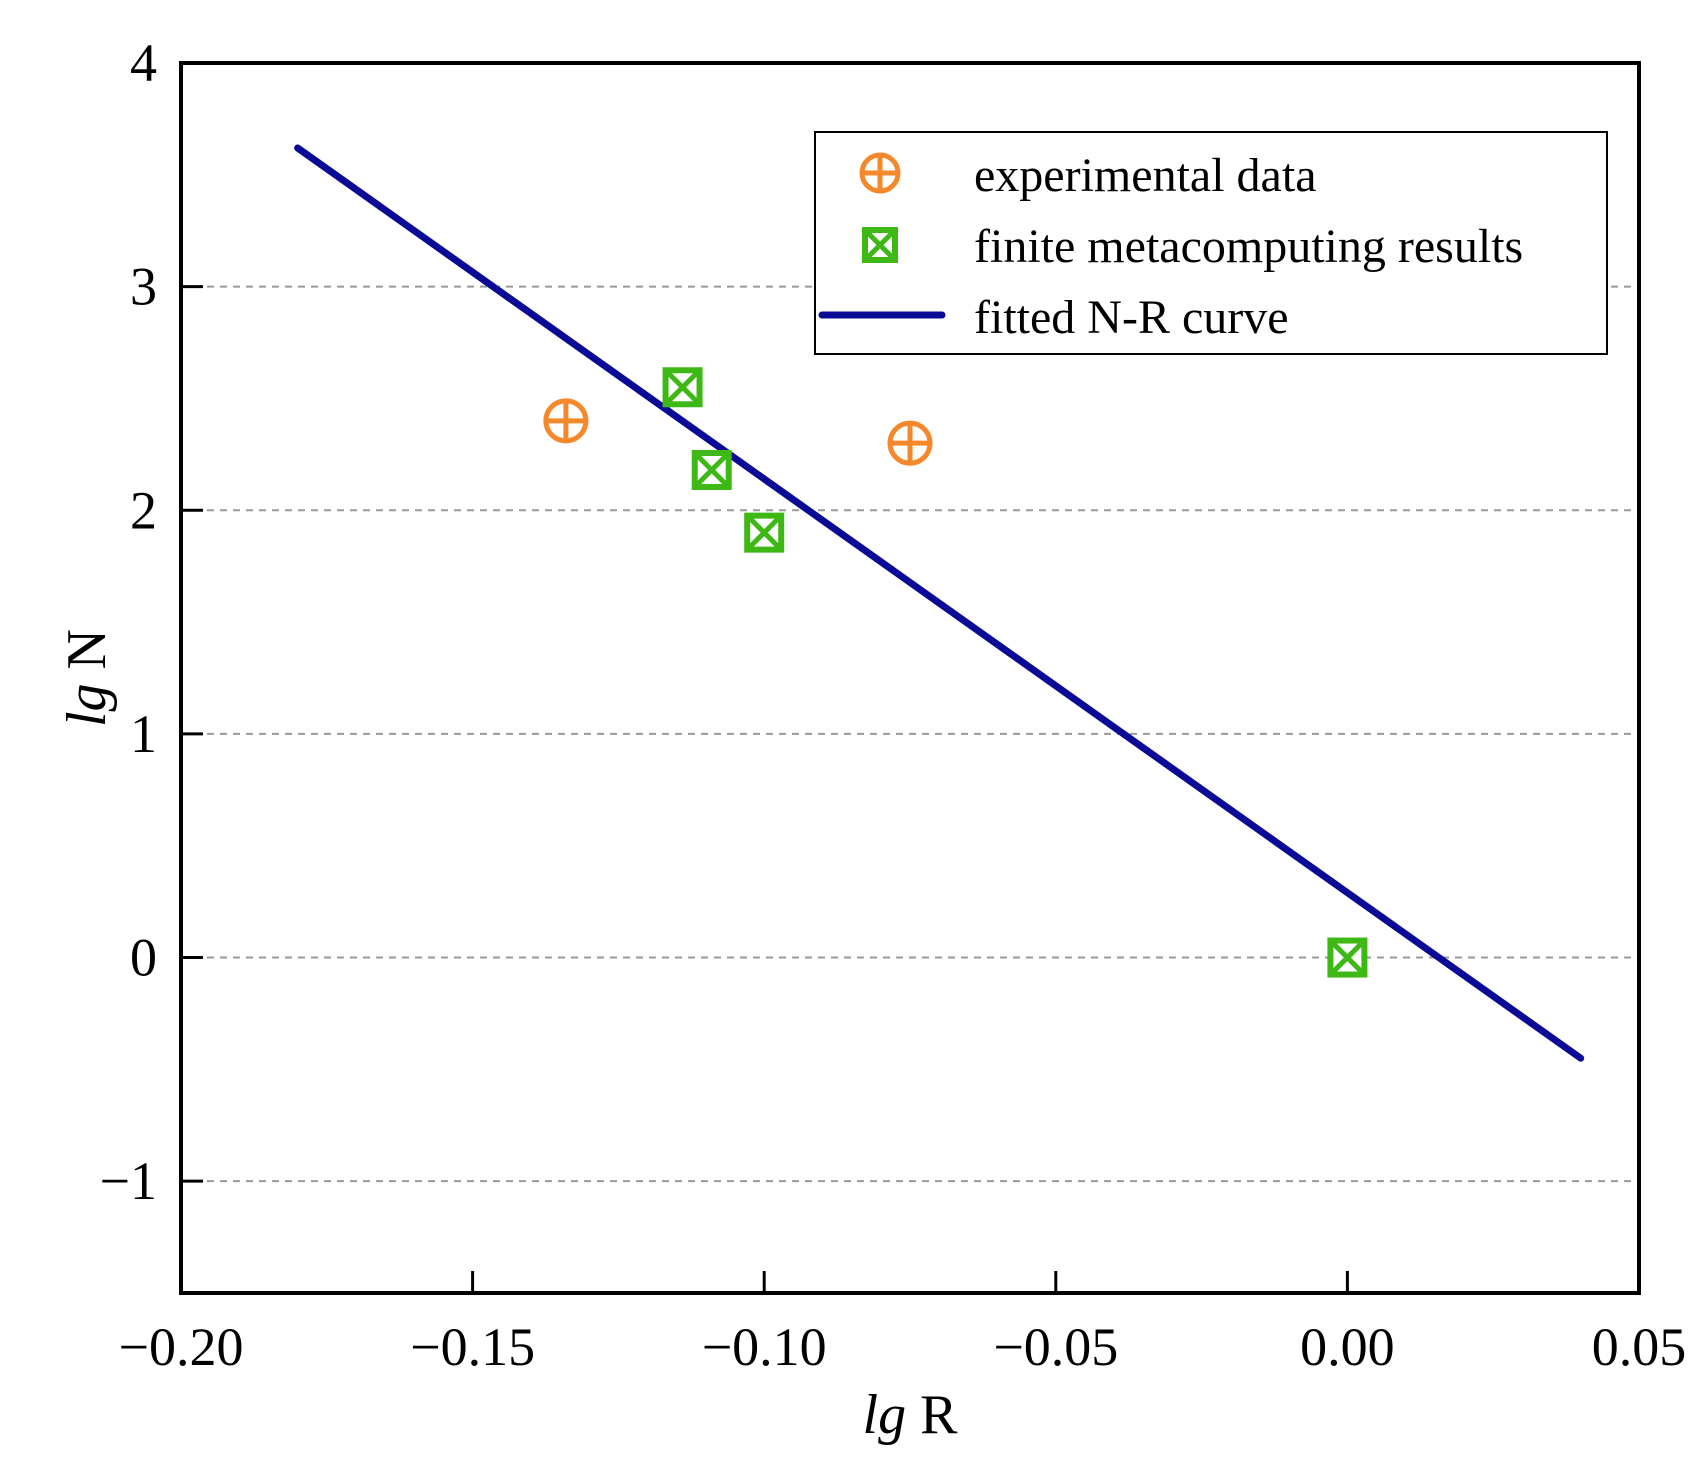  I want to click on y-tick-label: 2, so click(143, 510).